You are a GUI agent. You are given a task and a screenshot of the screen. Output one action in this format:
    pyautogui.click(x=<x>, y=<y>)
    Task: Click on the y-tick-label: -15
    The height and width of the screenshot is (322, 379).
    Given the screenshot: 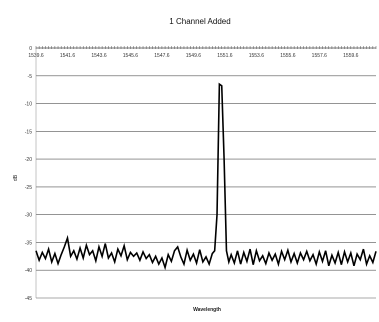 What is the action you would take?
    pyautogui.click(x=28, y=132)
    